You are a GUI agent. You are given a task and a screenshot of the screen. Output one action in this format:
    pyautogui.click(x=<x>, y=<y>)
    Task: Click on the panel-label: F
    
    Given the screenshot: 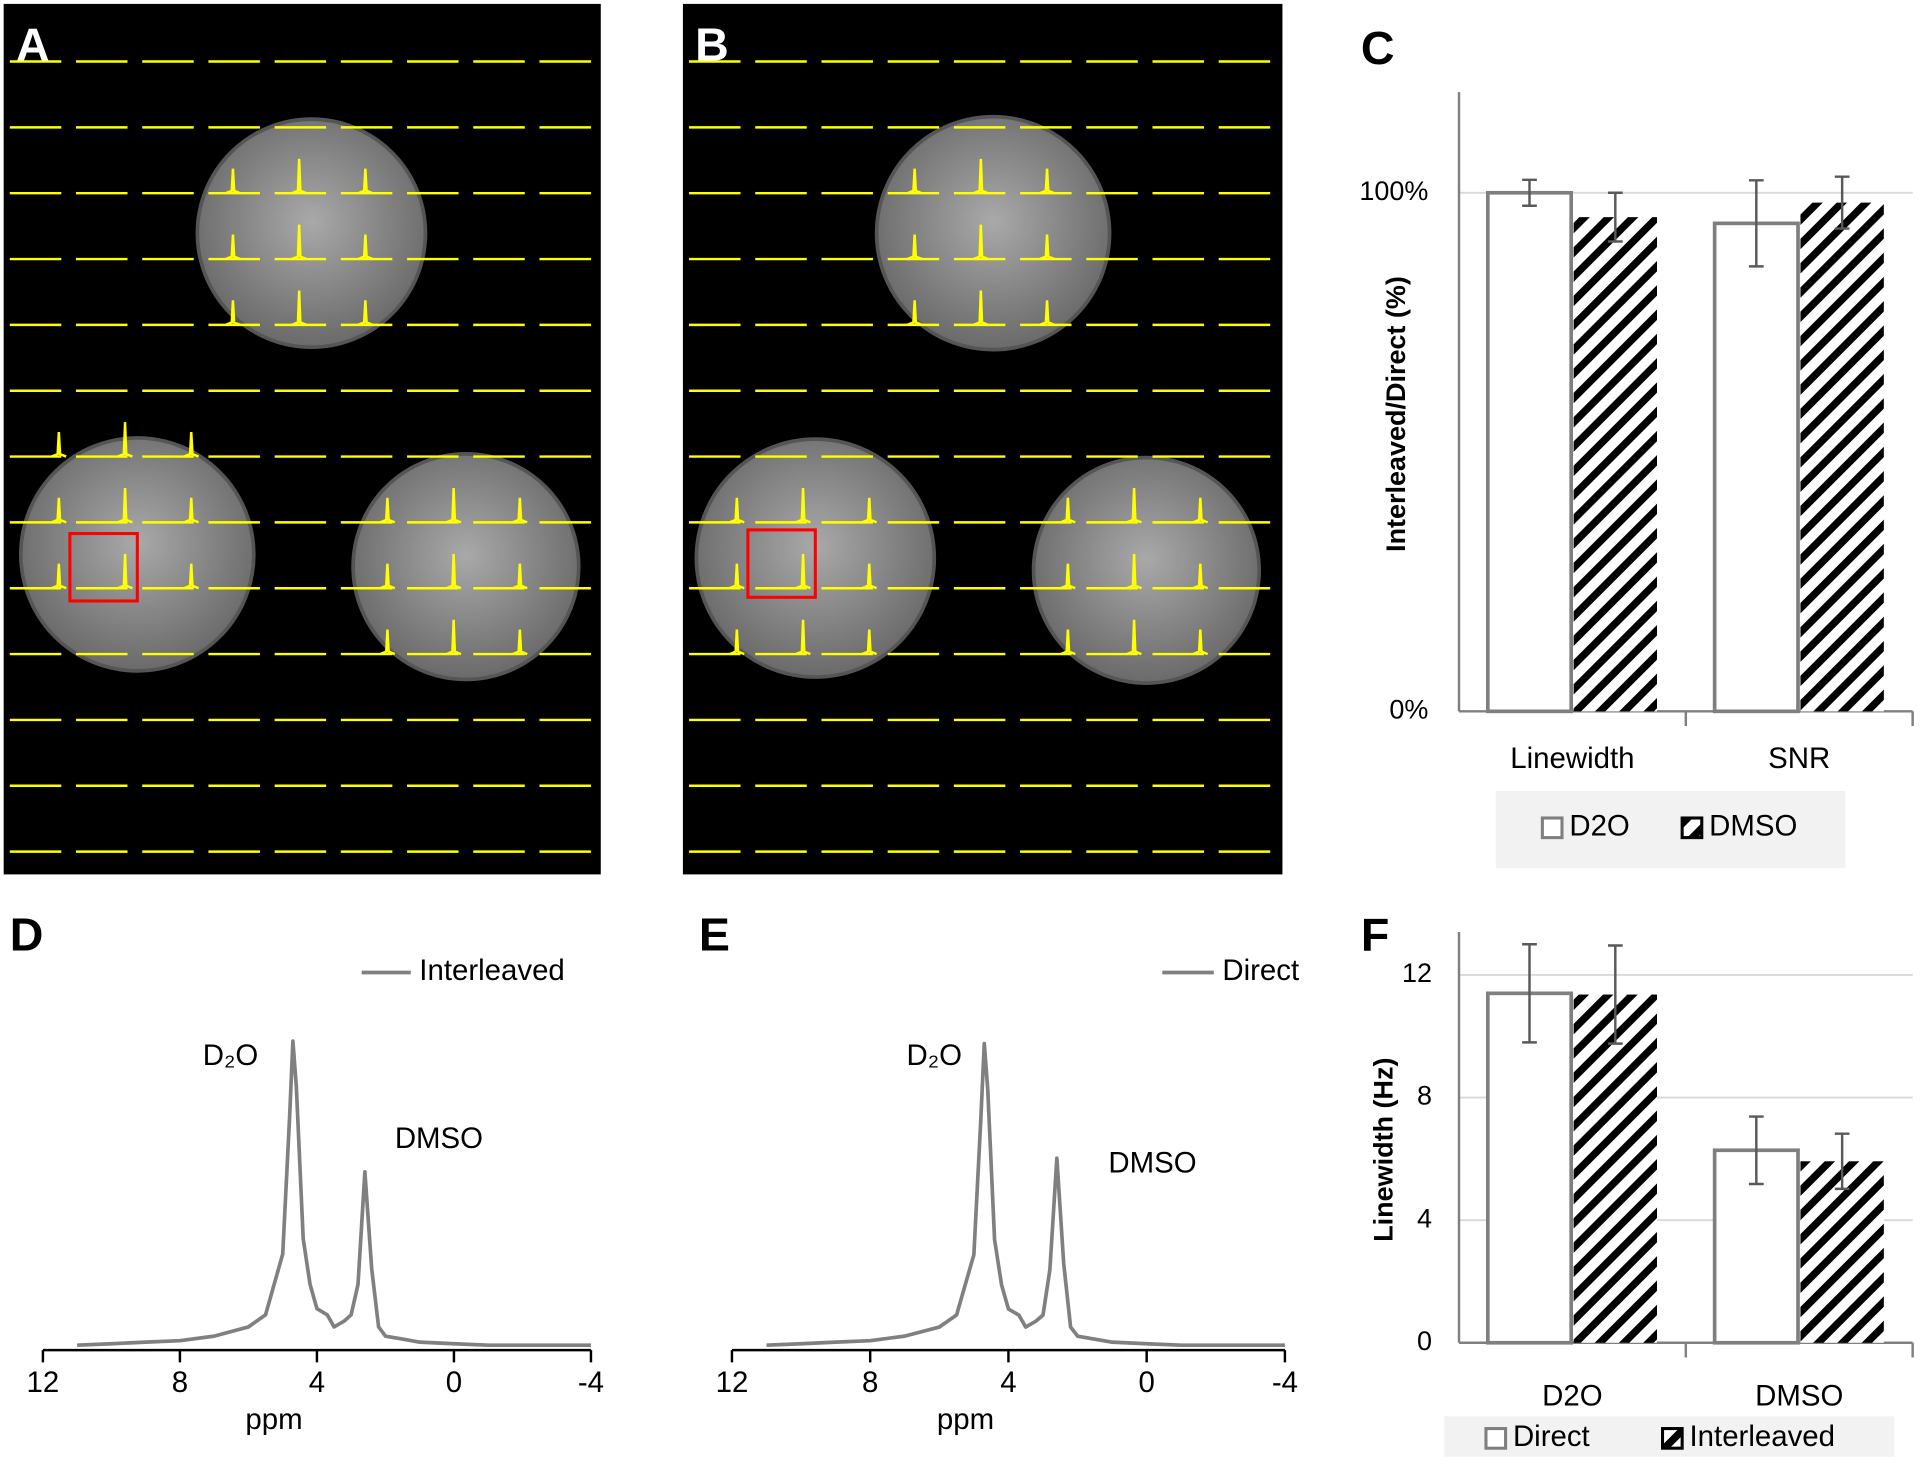 What is the action you would take?
    pyautogui.click(x=1375, y=934)
    